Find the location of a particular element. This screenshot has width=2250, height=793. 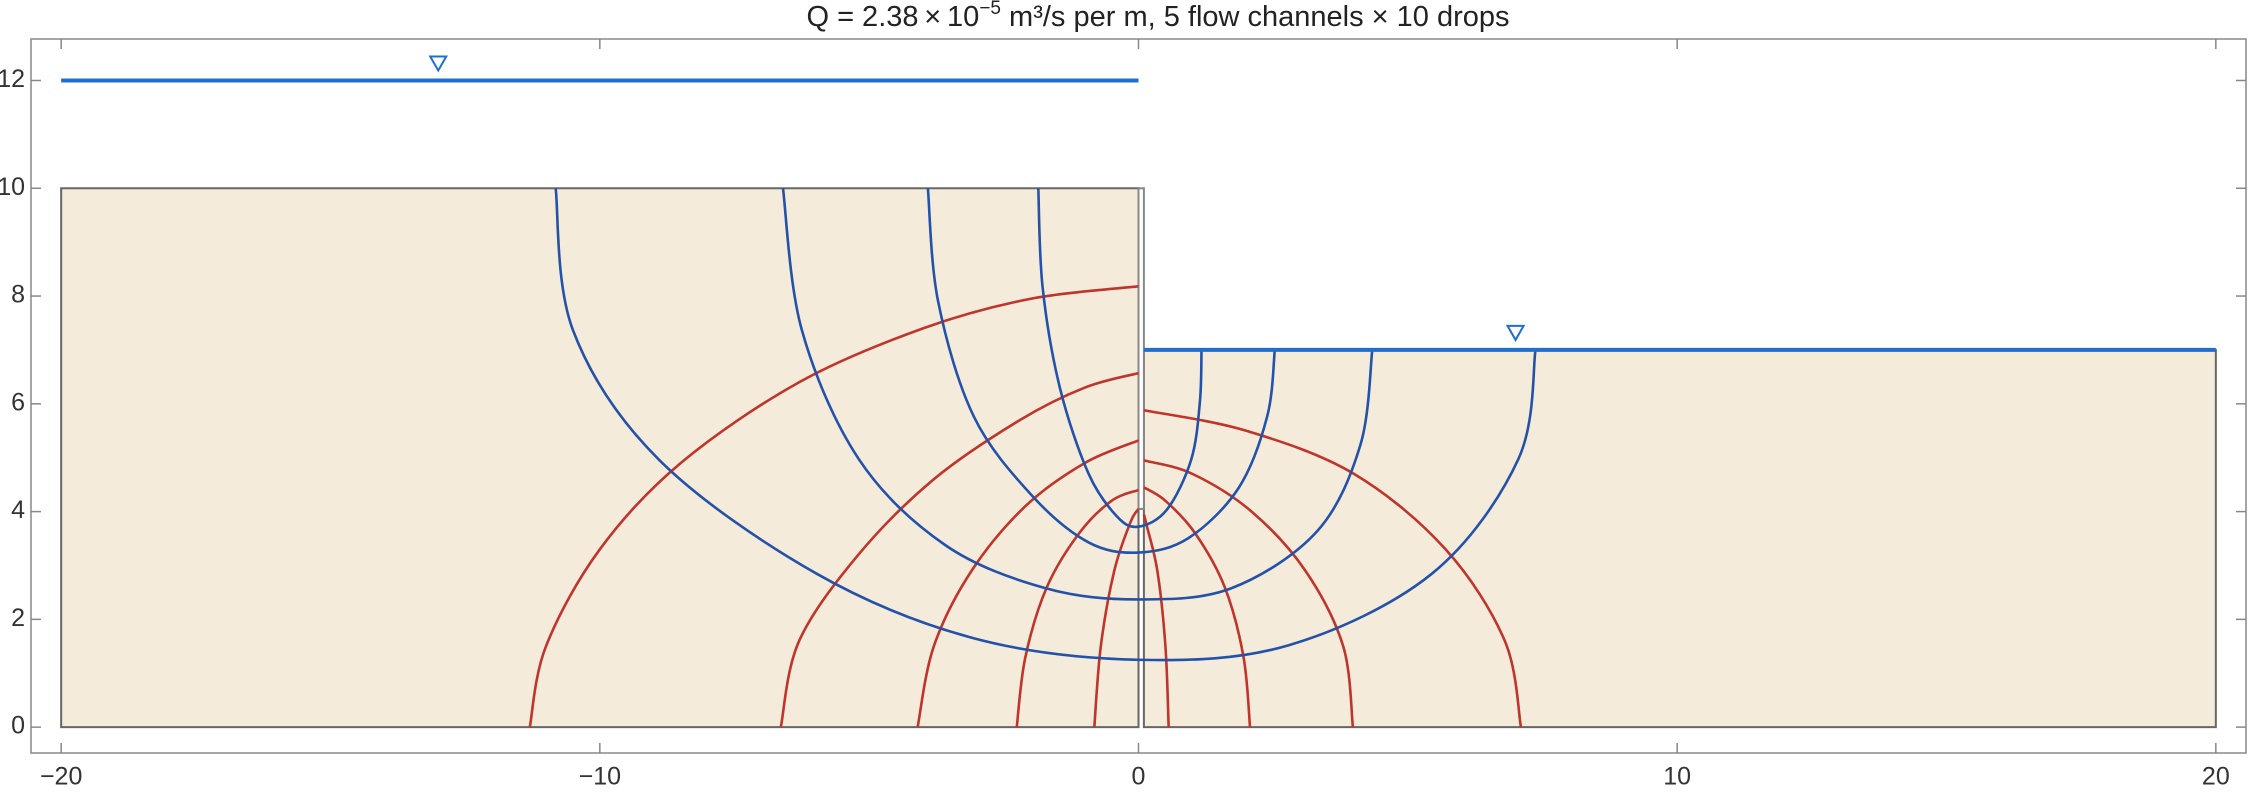

x-tick-label: −20 is located at coordinates (61, 777).